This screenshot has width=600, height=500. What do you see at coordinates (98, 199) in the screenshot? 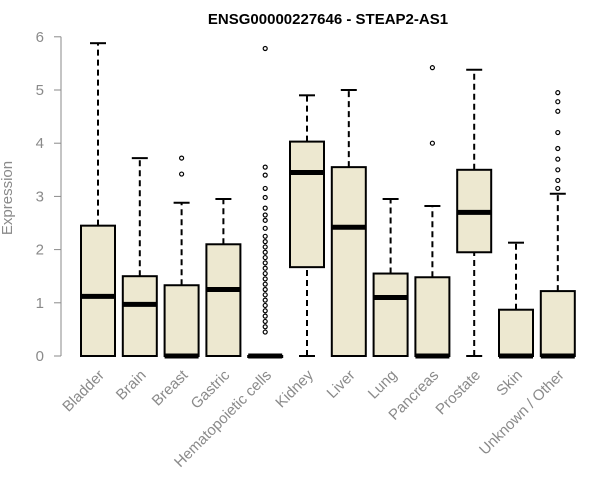
I see `box-bladder` at bounding box center [98, 199].